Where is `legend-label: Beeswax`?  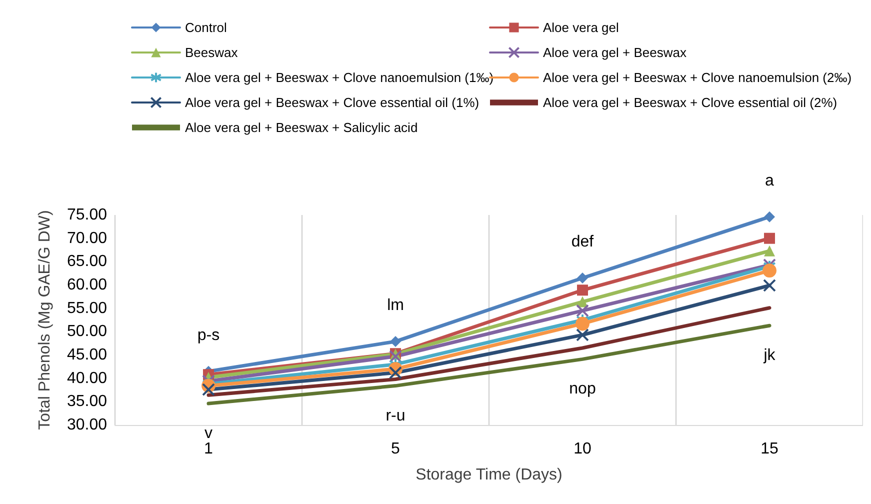 legend-label: Beeswax is located at coordinates (211, 52).